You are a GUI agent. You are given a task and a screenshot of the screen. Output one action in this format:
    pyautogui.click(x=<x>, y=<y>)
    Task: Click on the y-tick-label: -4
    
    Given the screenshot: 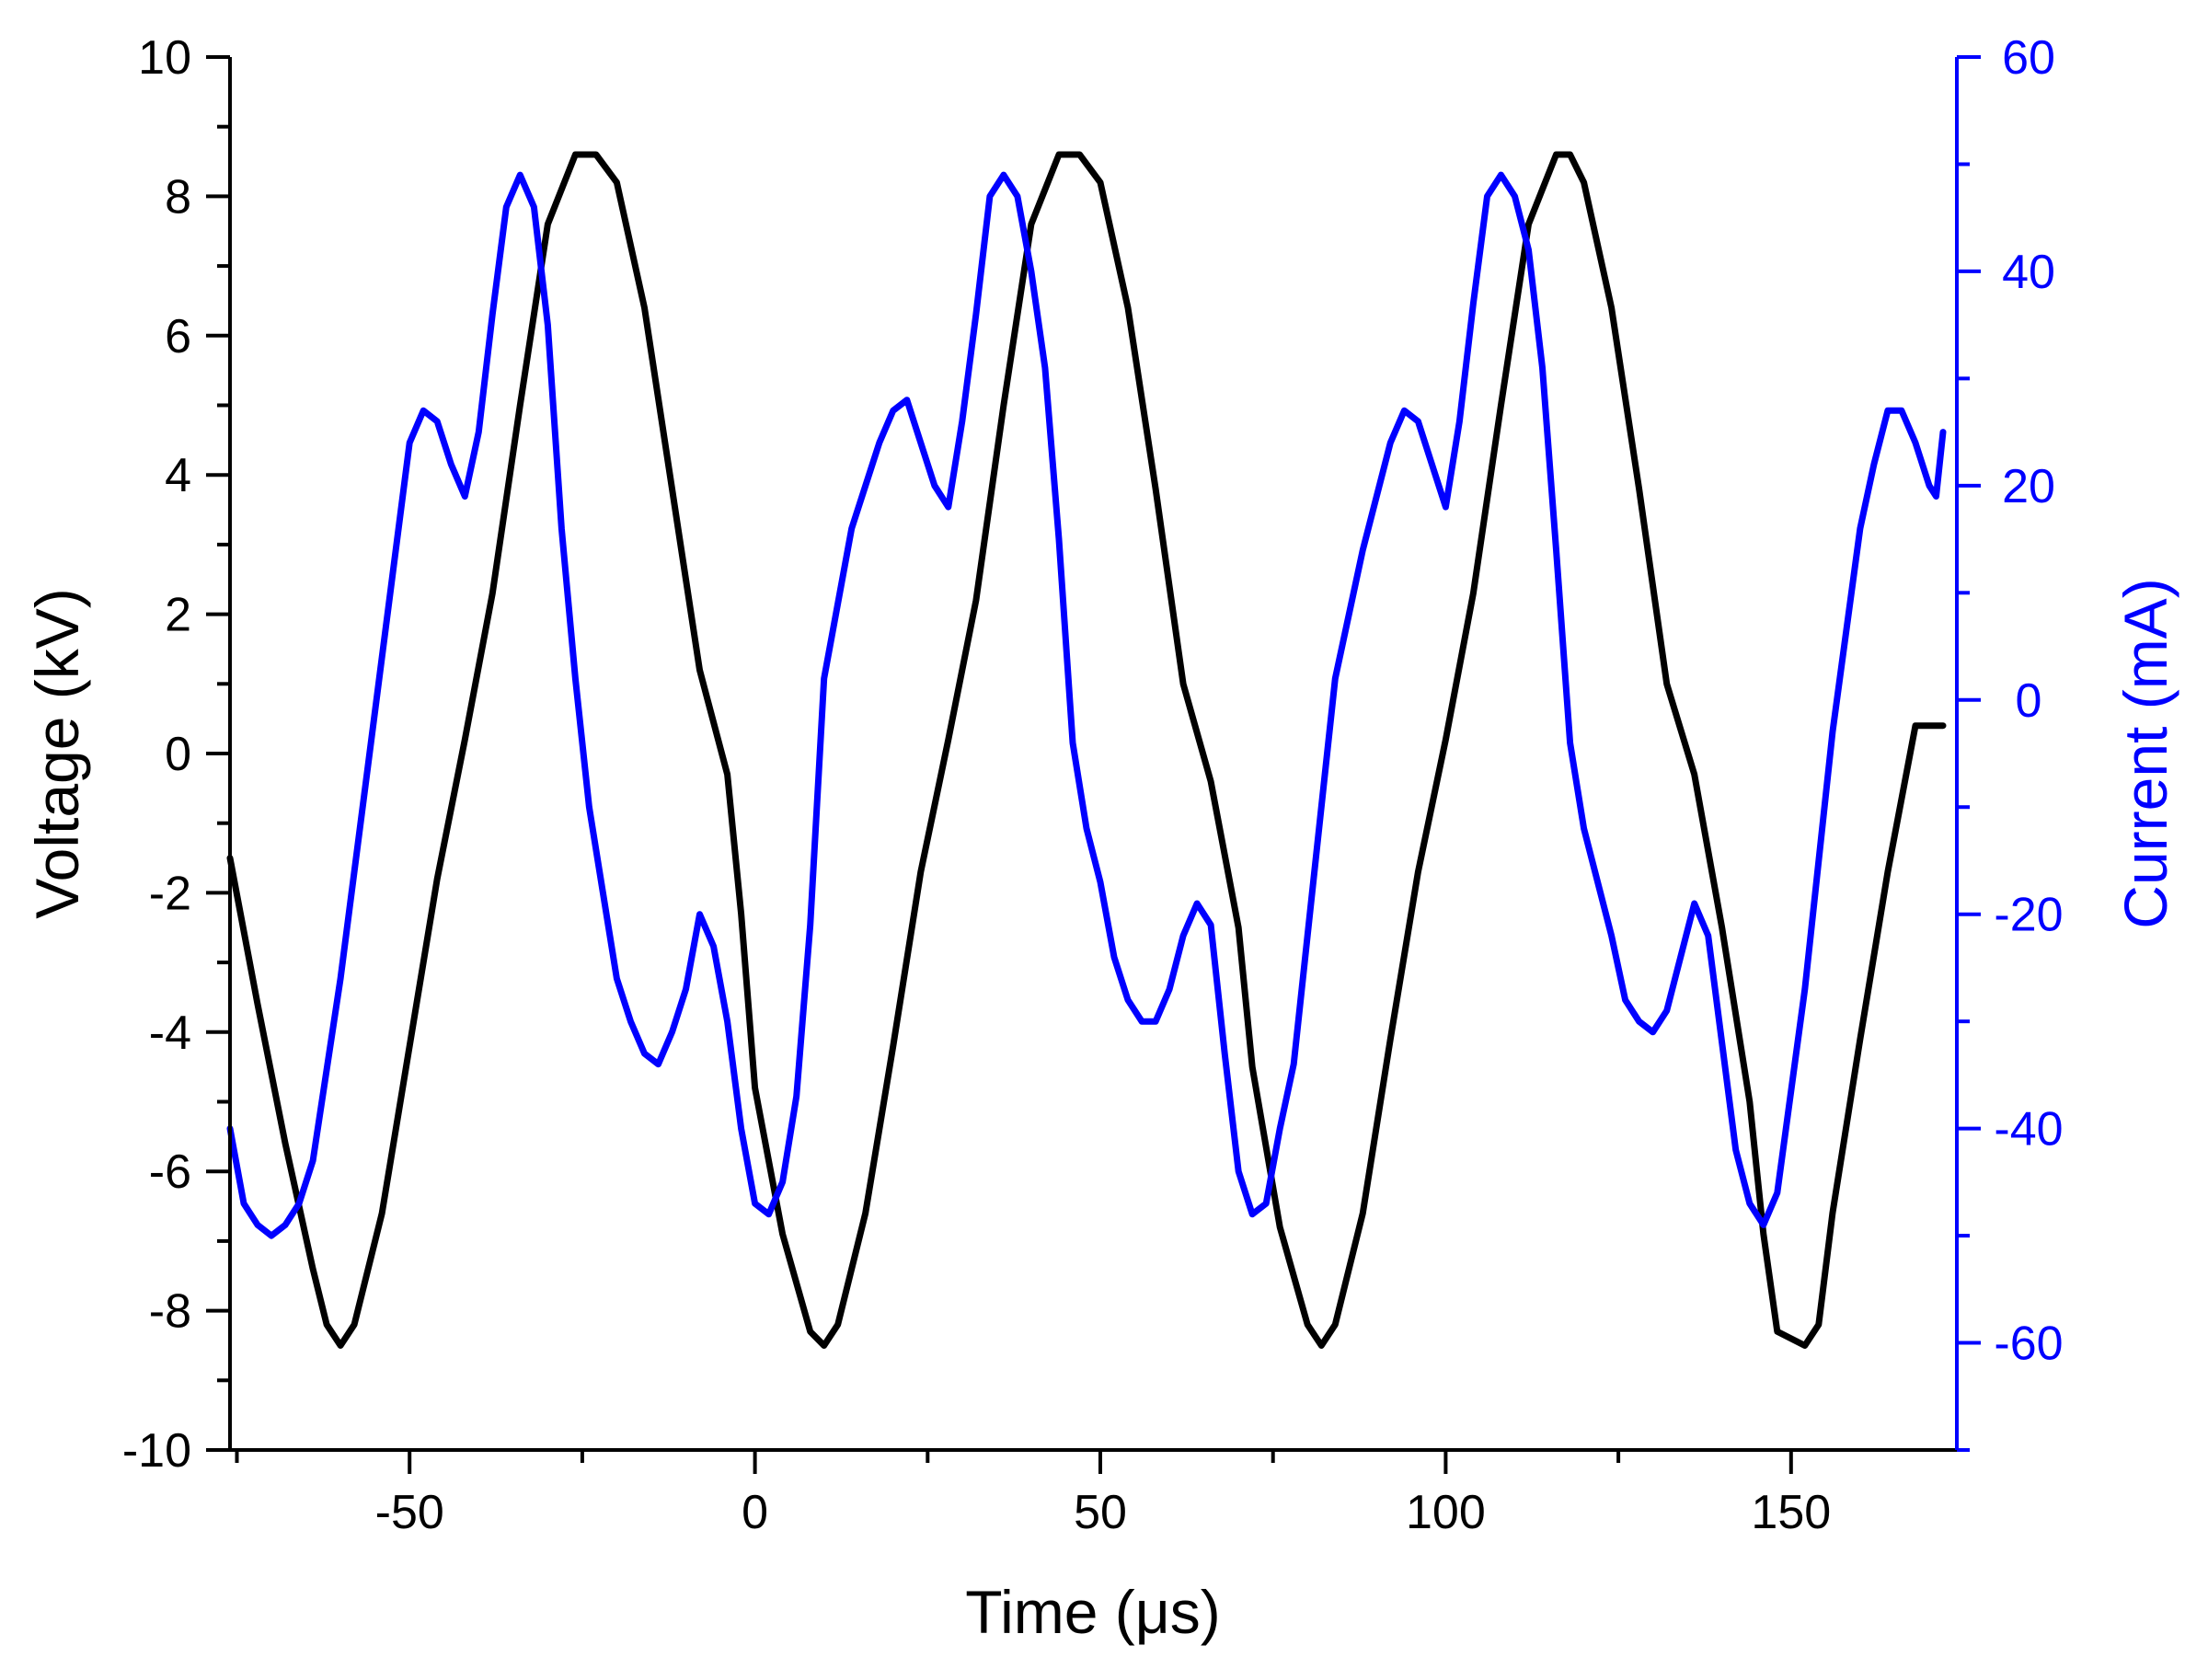 What is the action you would take?
    pyautogui.click(x=170, y=1033)
    